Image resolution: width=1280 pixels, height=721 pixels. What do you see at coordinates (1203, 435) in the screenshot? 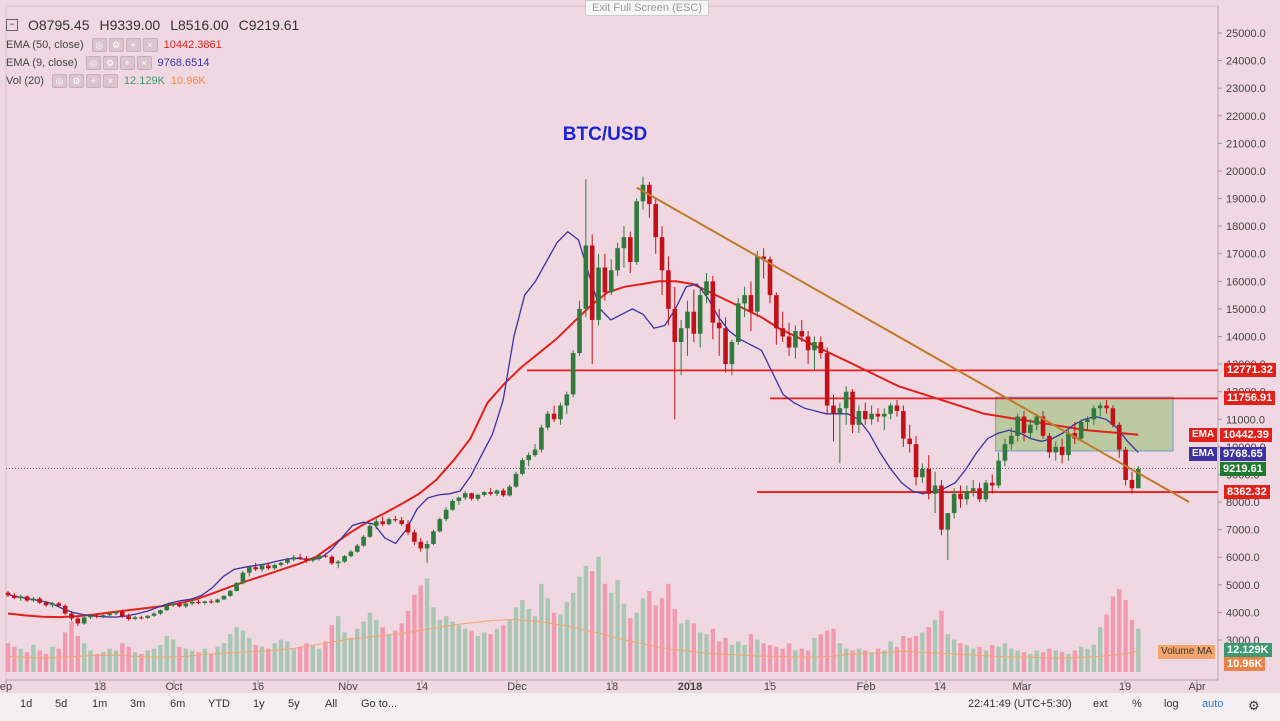
I see `ema50-tag-label: EMA` at bounding box center [1203, 435].